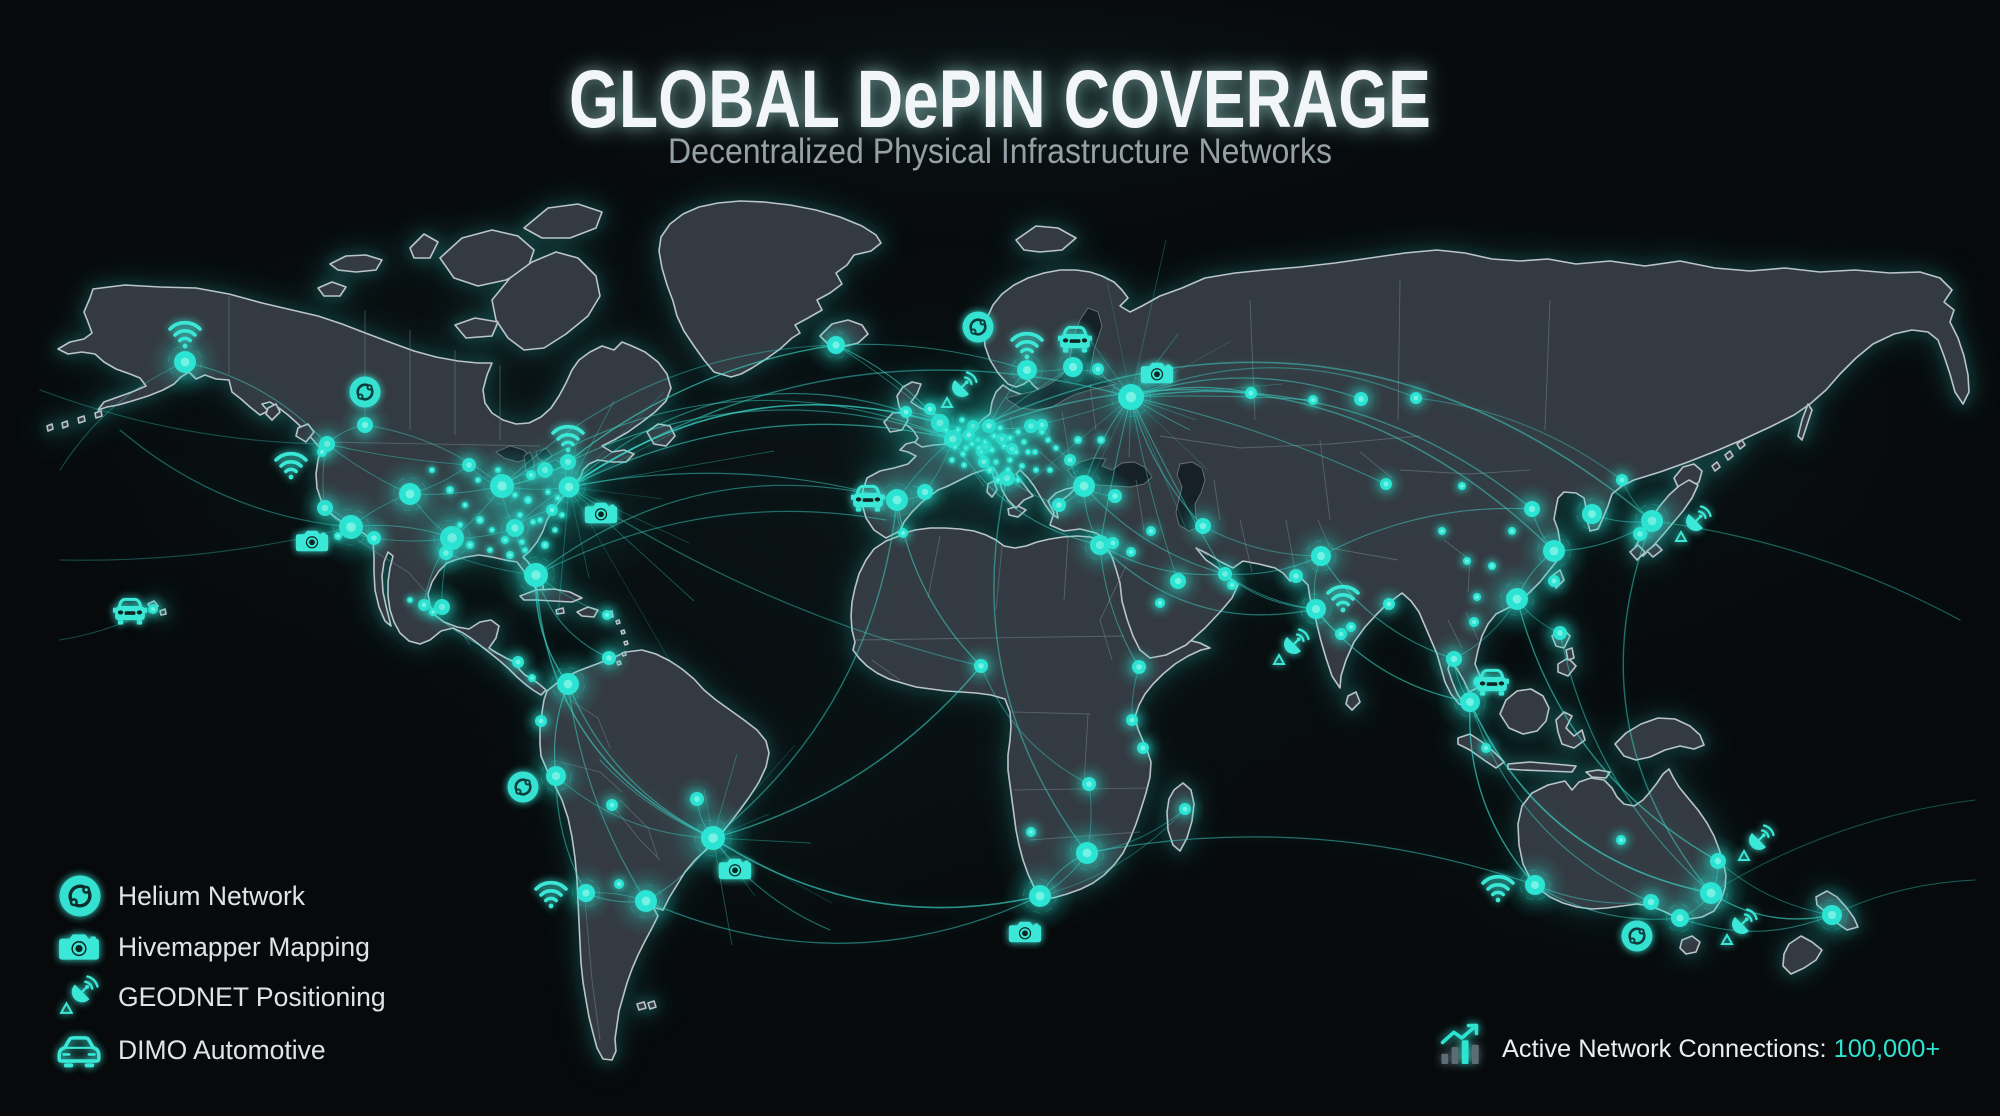 The image size is (2000, 1116). Describe the element at coordinates (244, 947) in the screenshot. I see `svg-text: Hivemapper Mapping` at that location.